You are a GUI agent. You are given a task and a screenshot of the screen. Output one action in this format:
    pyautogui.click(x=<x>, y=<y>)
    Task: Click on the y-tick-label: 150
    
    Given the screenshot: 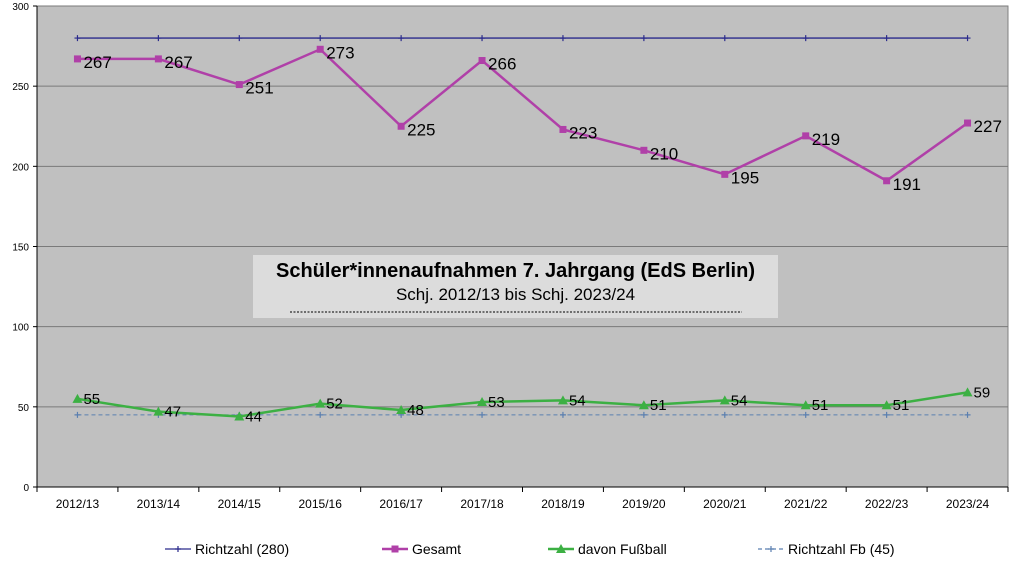 What is the action you would take?
    pyautogui.click(x=20, y=248)
    